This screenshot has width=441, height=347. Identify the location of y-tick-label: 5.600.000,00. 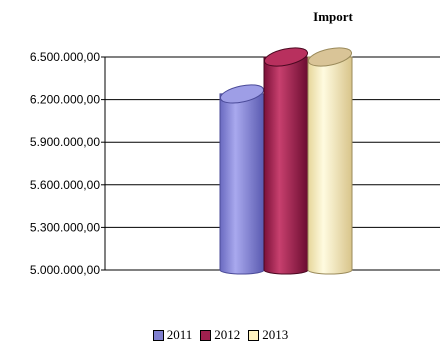
(65, 185).